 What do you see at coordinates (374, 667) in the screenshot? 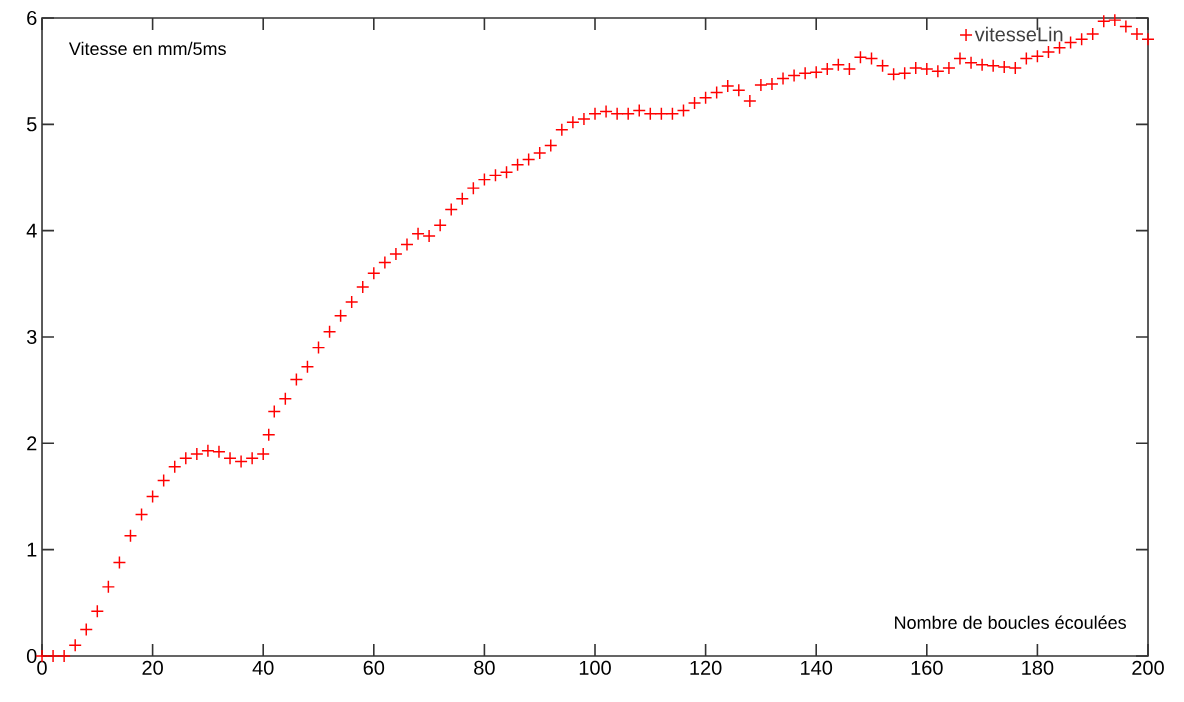
I see `x-tick-label: 60` at bounding box center [374, 667].